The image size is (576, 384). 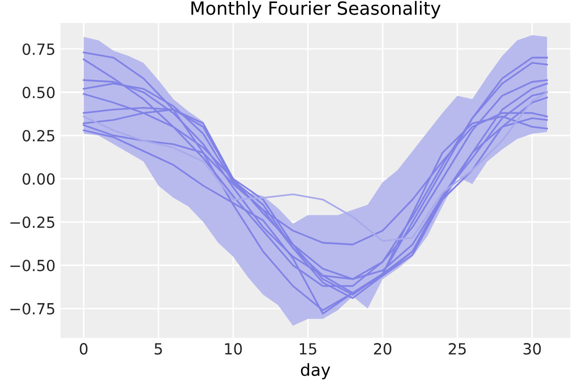 What do you see at coordinates (84, 349) in the screenshot?
I see `x-tick-label: 0` at bounding box center [84, 349].